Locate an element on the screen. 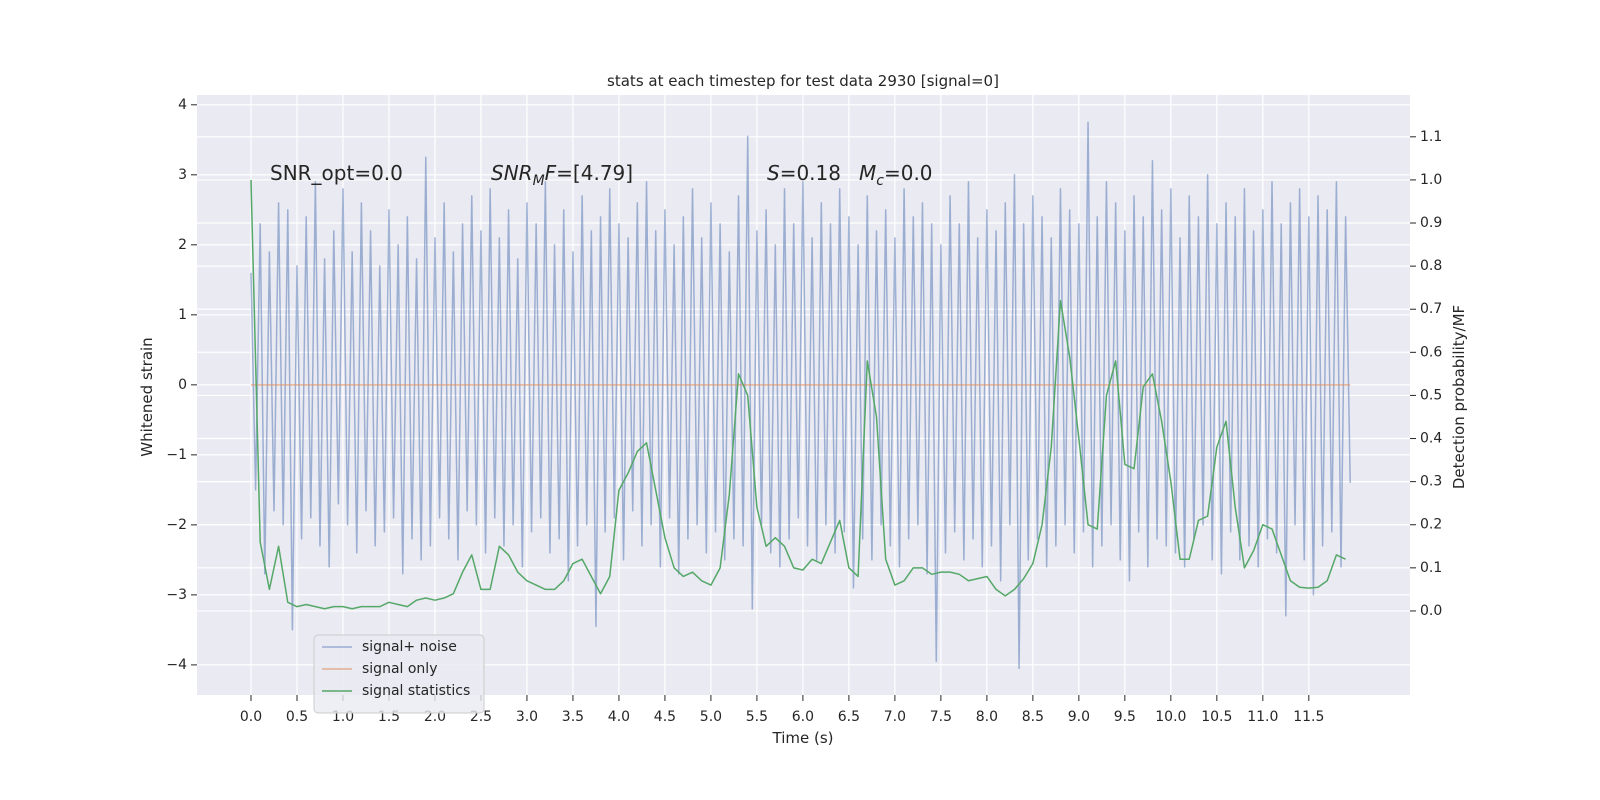 This screenshot has height=800, width=1600. y2-tick-label: 0.3 is located at coordinates (1431, 482).